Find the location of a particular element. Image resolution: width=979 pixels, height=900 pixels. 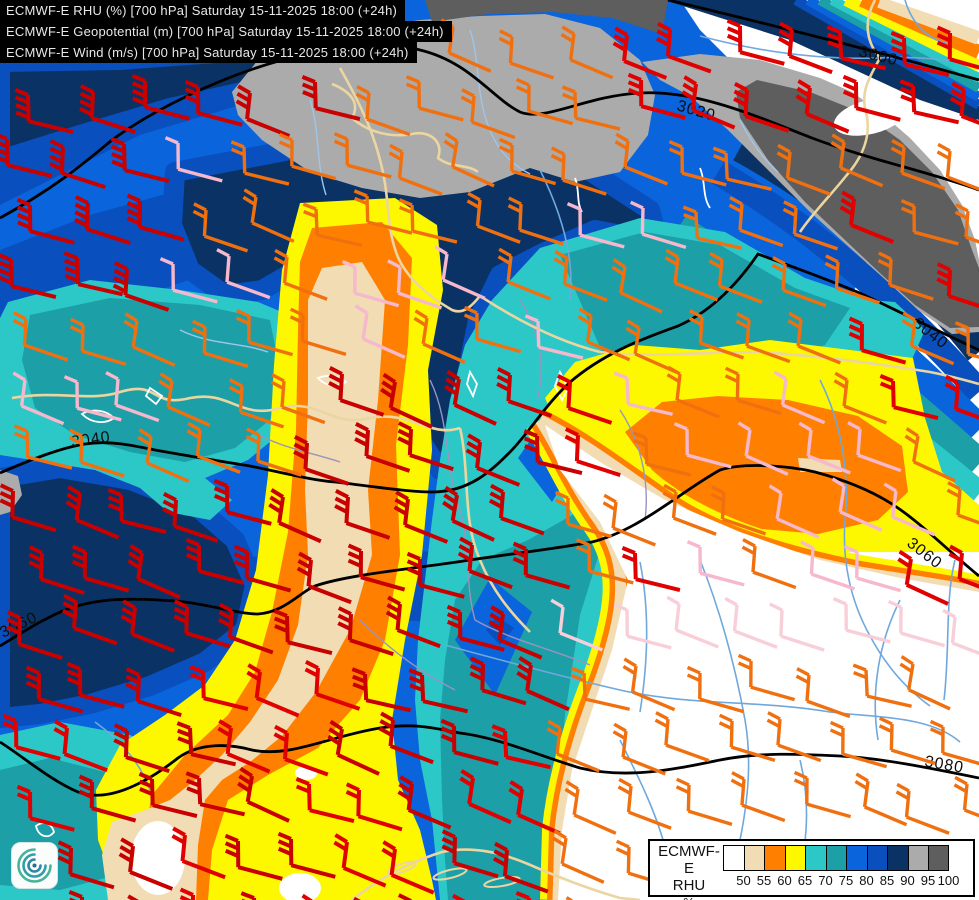

legend-tick: 75 is located at coordinates (846, 880).